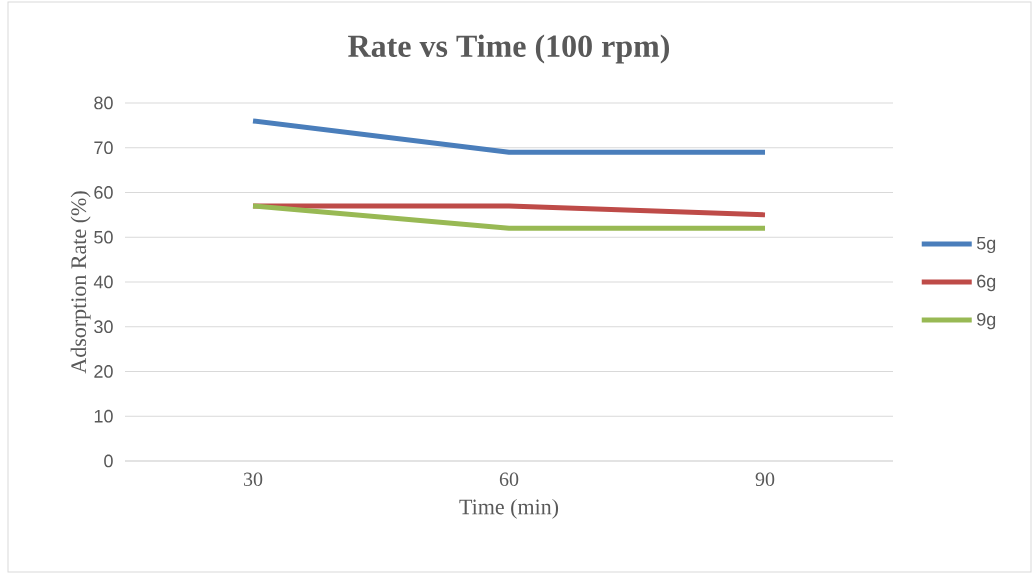  I want to click on y-tick-label: 30, so click(103, 327).